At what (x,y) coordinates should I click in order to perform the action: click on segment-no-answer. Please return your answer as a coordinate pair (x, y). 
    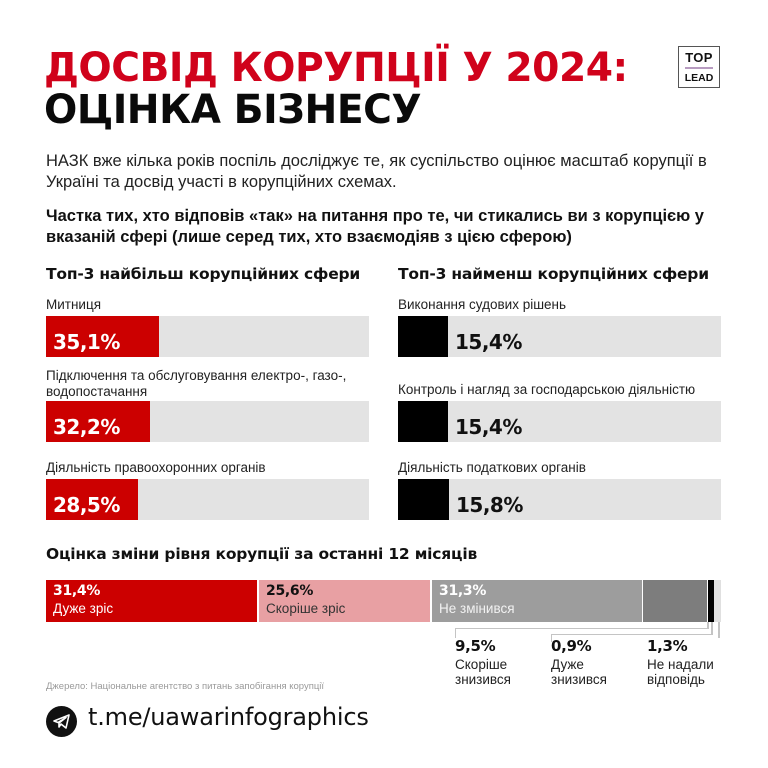
    Looking at the image, I should click on (717, 601).